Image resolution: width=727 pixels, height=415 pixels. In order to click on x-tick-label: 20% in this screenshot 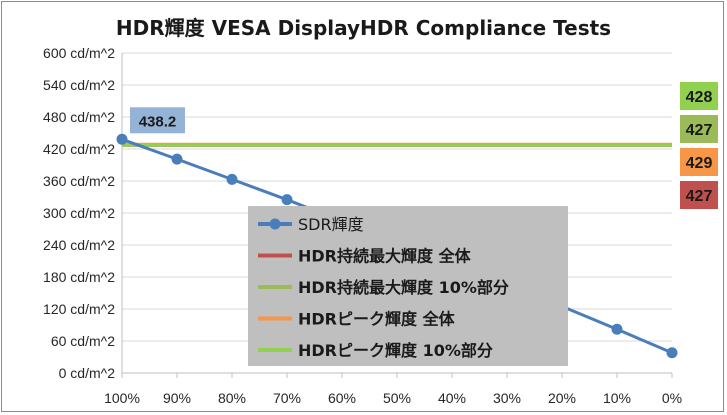, I will do `click(562, 398)`.